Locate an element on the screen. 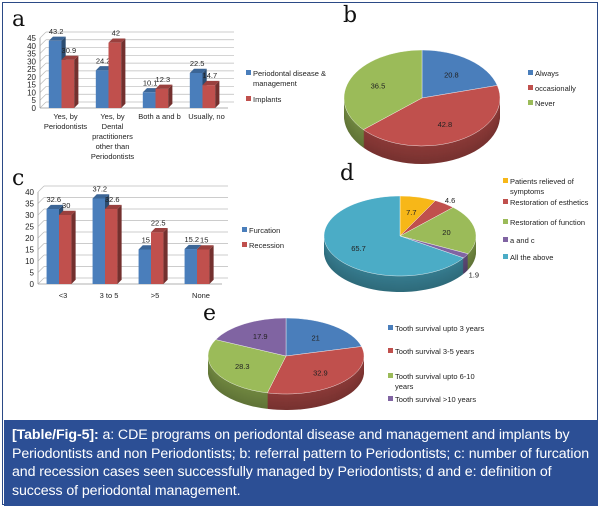 The height and width of the screenshot is (509, 602). category-label: Both a and b is located at coordinates (159, 116).